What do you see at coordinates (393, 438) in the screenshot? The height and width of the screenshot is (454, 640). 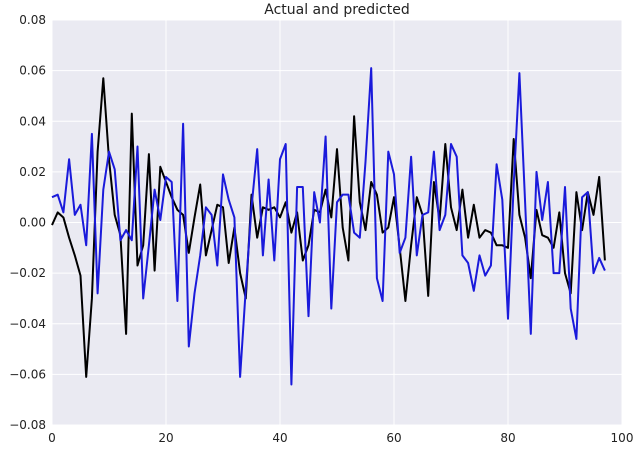 I see `x-tick-label: 60` at bounding box center [393, 438].